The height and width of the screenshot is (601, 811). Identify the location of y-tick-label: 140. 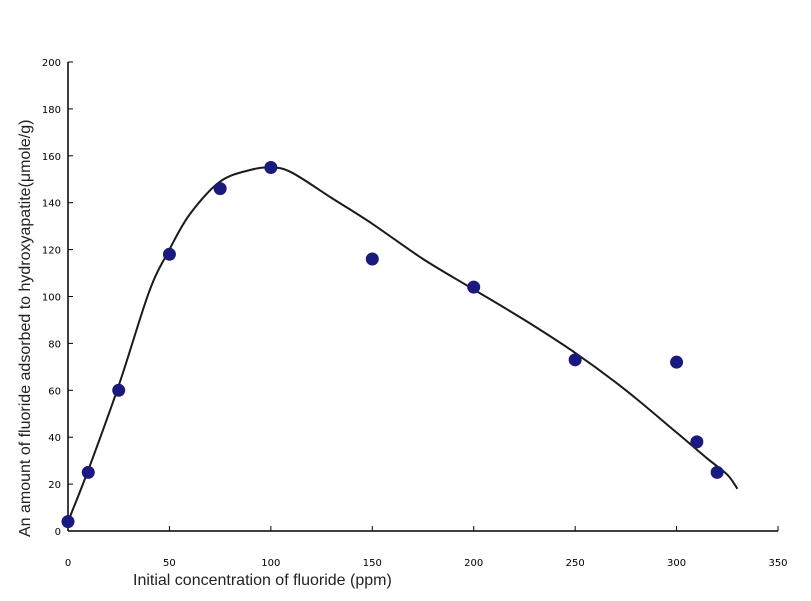
(51, 204).